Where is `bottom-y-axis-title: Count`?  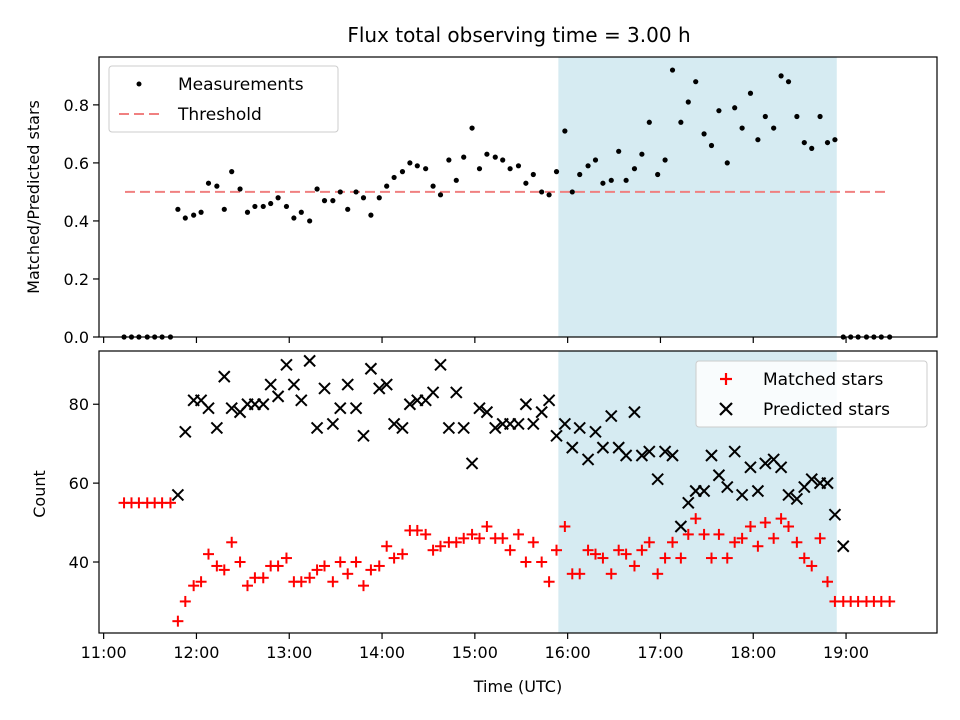 bottom-y-axis-title: Count is located at coordinates (39, 494).